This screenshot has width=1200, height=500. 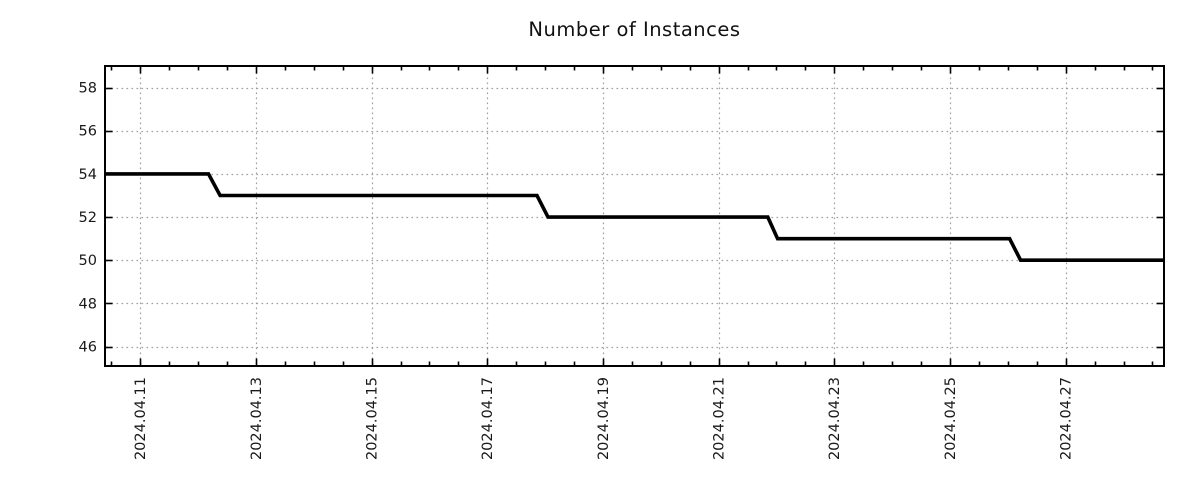 I want to click on y-tick-label: 56, so click(x=88, y=132).